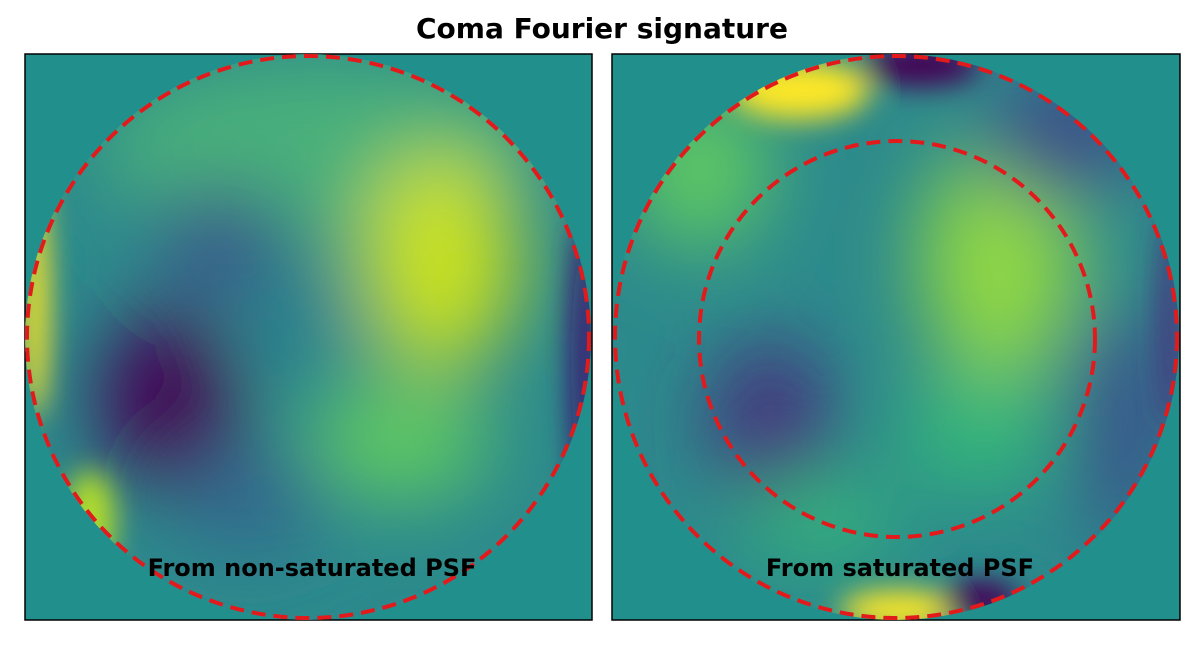 Image resolution: width=1200 pixels, height=671 pixels. I want to click on panel-label: From saturated PSF, so click(900, 568).